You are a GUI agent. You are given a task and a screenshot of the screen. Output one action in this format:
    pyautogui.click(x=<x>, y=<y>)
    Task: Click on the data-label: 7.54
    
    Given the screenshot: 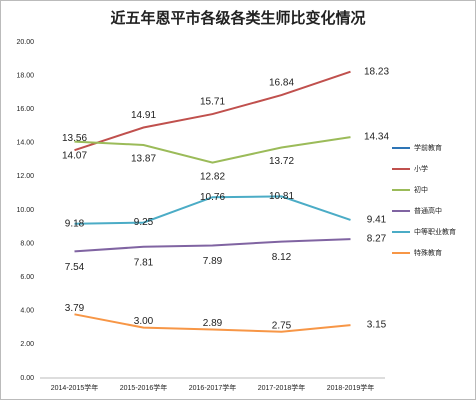 What is the action you would take?
    pyautogui.click(x=75, y=267)
    